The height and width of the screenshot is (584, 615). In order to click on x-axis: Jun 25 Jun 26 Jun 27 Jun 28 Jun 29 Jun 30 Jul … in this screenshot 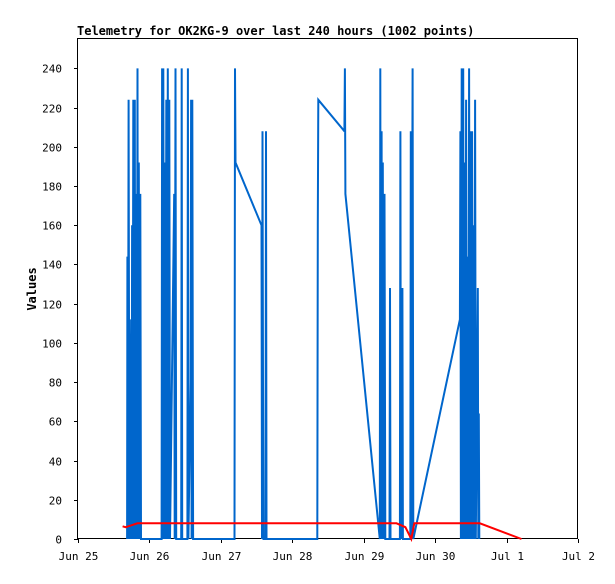, I will do `click(327, 551)`.